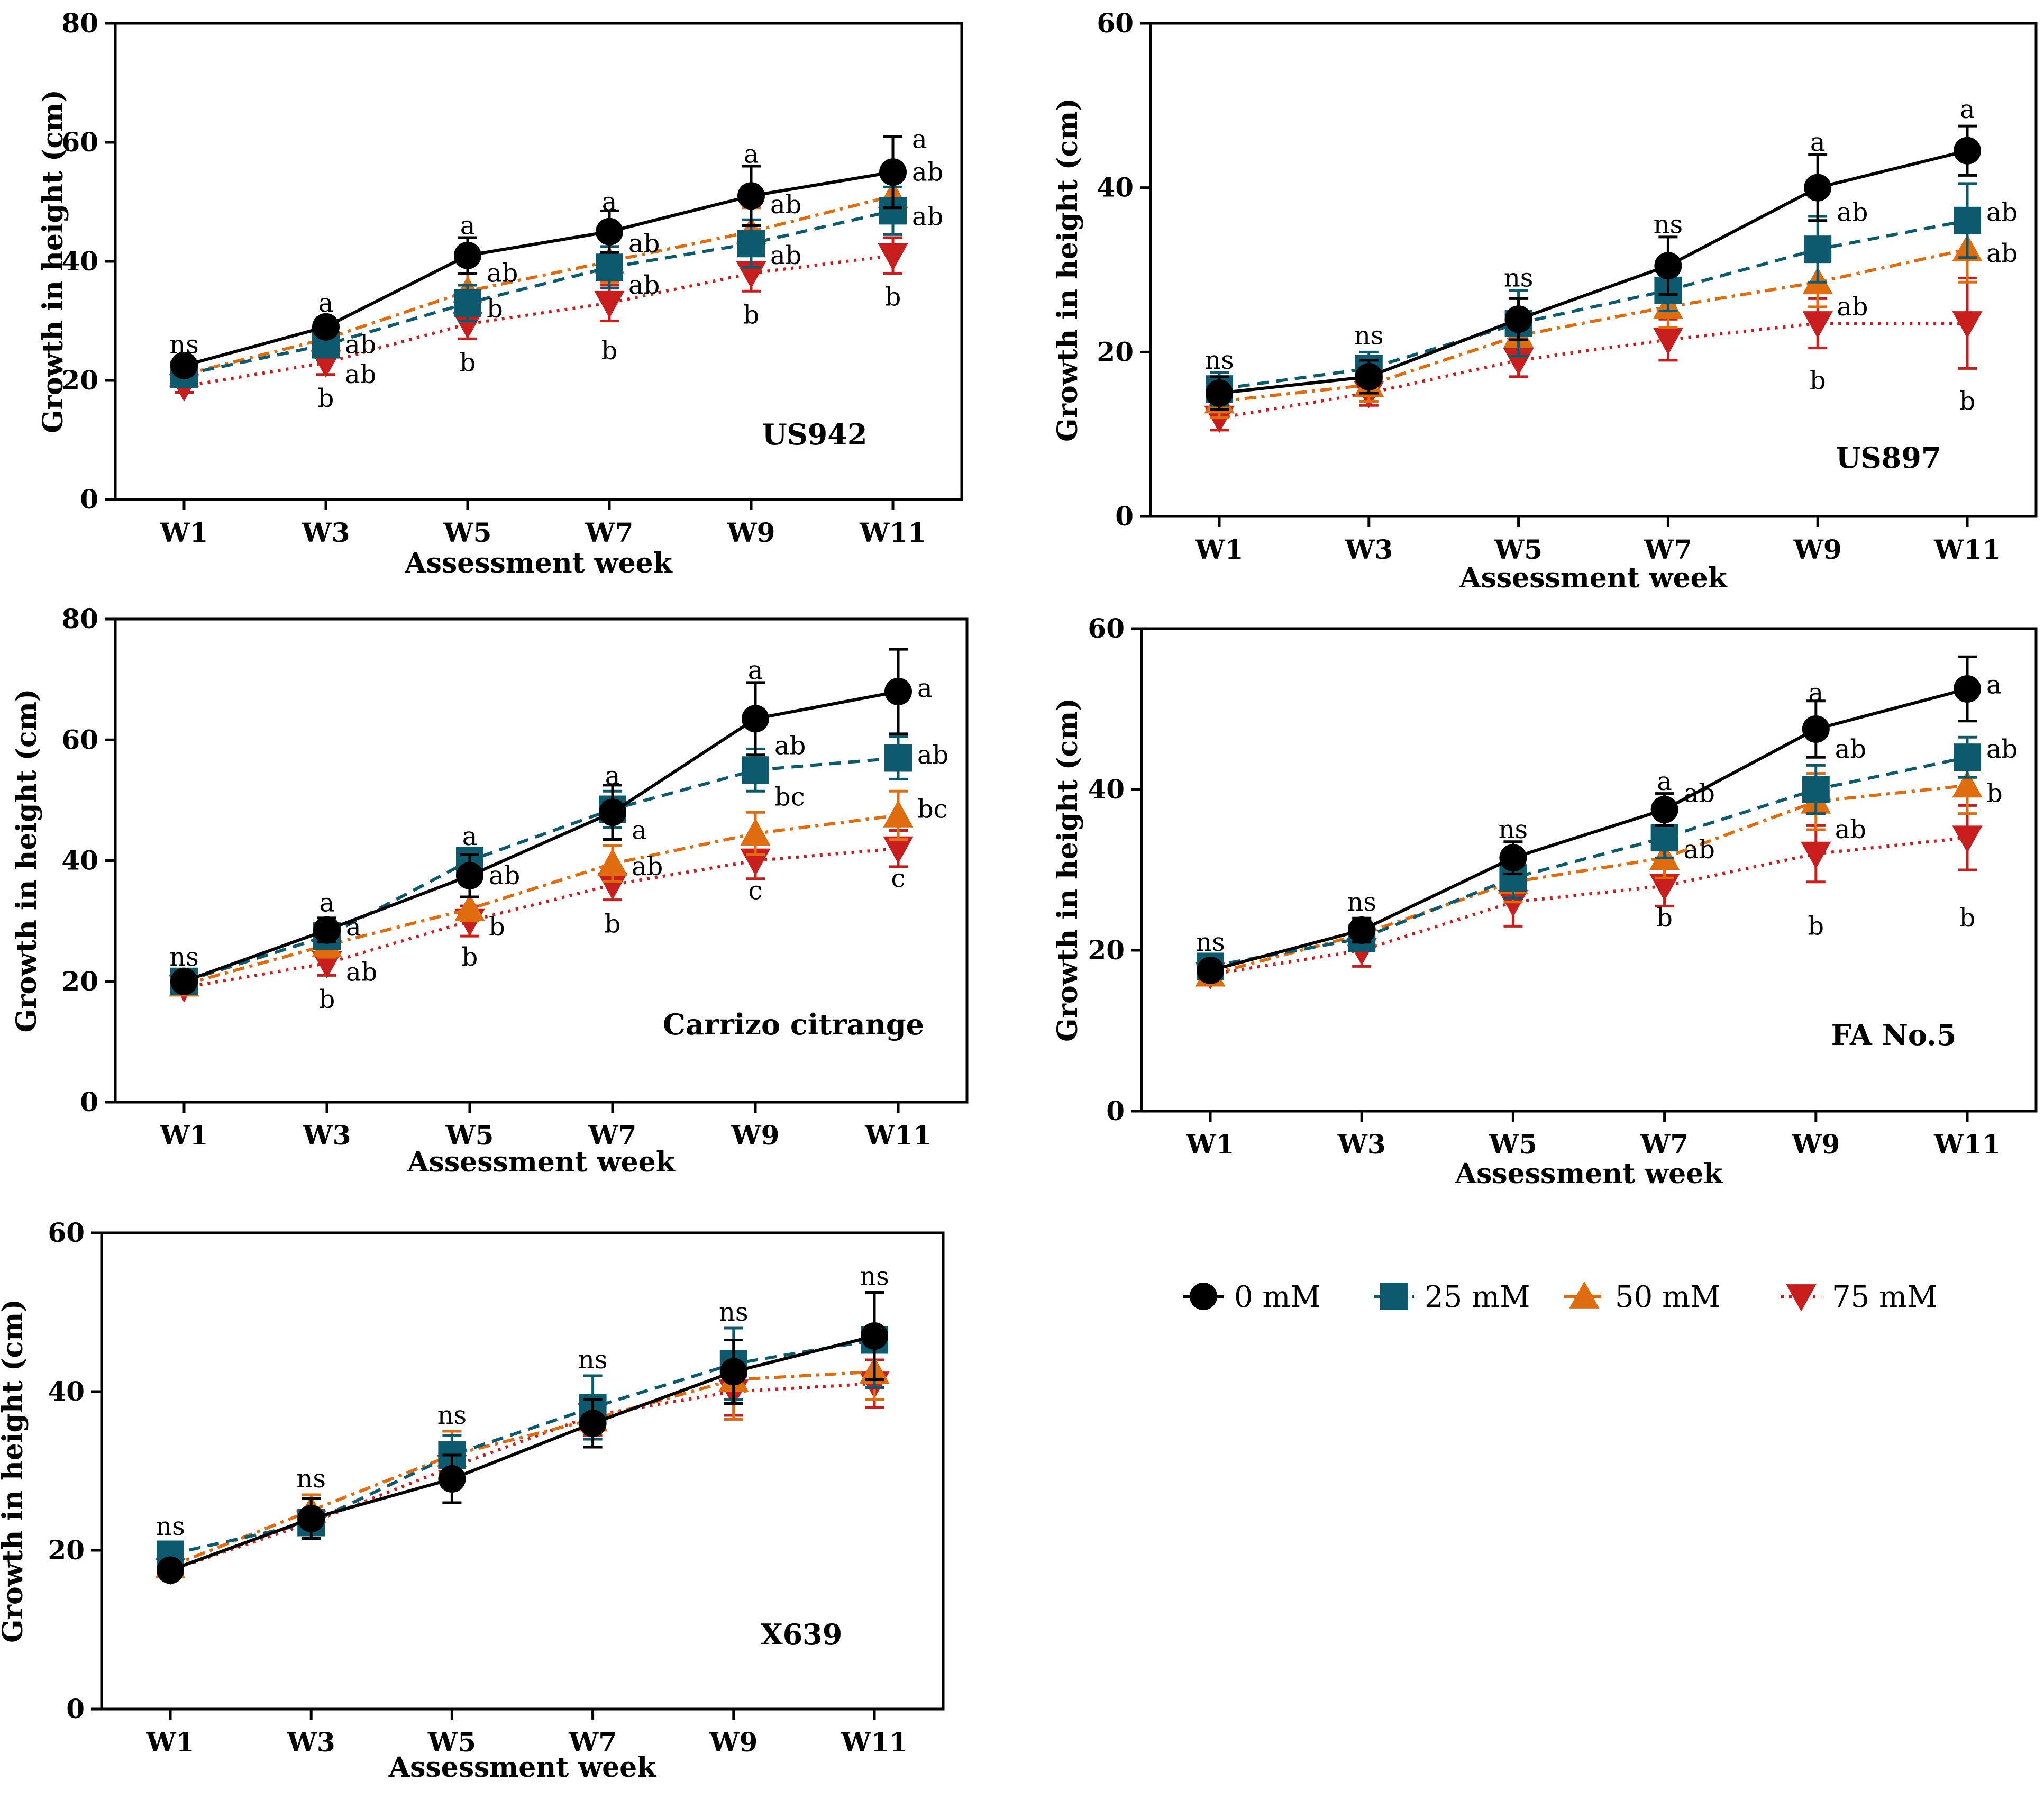 This screenshot has height=1799, width=2044. What do you see at coordinates (751, 532) in the screenshot?
I see `x-tick-label: W9` at bounding box center [751, 532].